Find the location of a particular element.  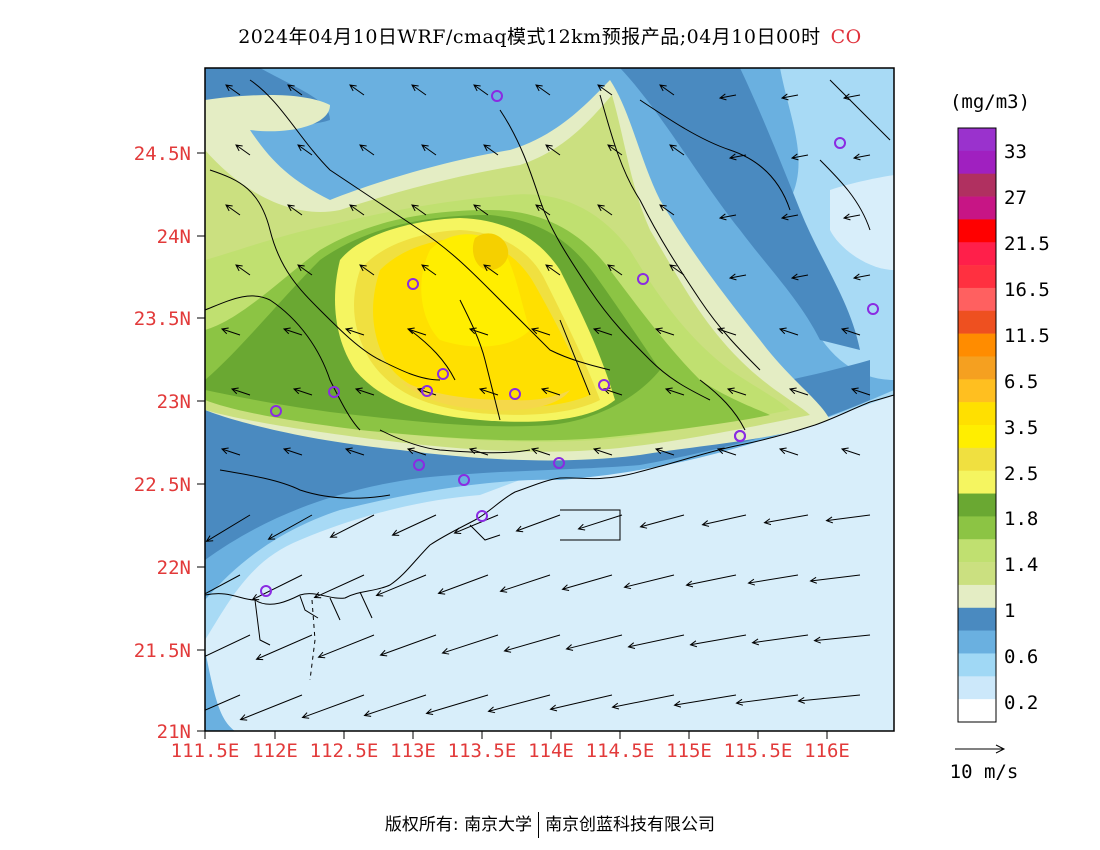

colorbar-label: 0.2 is located at coordinates (1021, 703).